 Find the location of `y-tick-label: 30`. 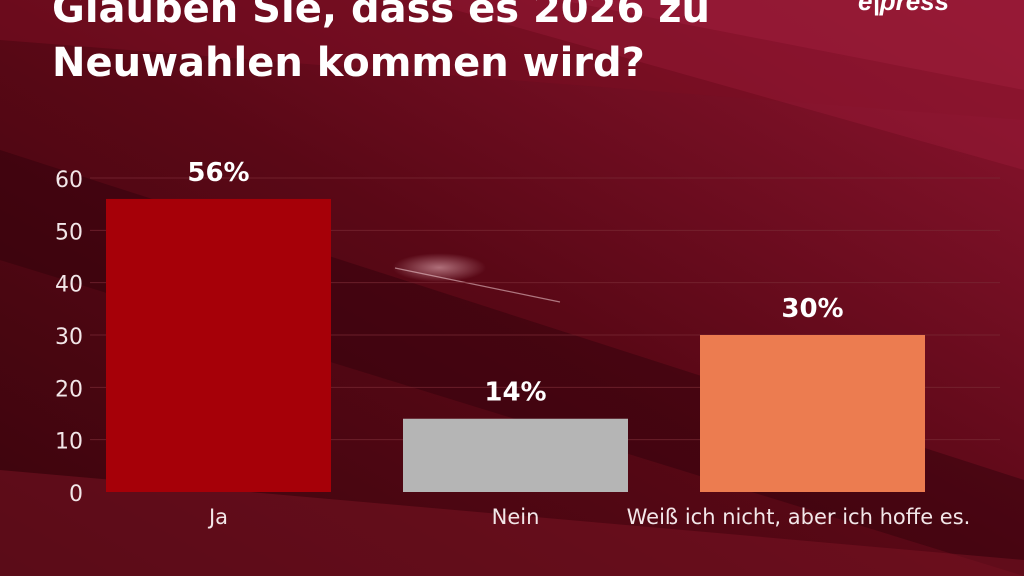

y-tick-label: 30 is located at coordinates (69, 337).